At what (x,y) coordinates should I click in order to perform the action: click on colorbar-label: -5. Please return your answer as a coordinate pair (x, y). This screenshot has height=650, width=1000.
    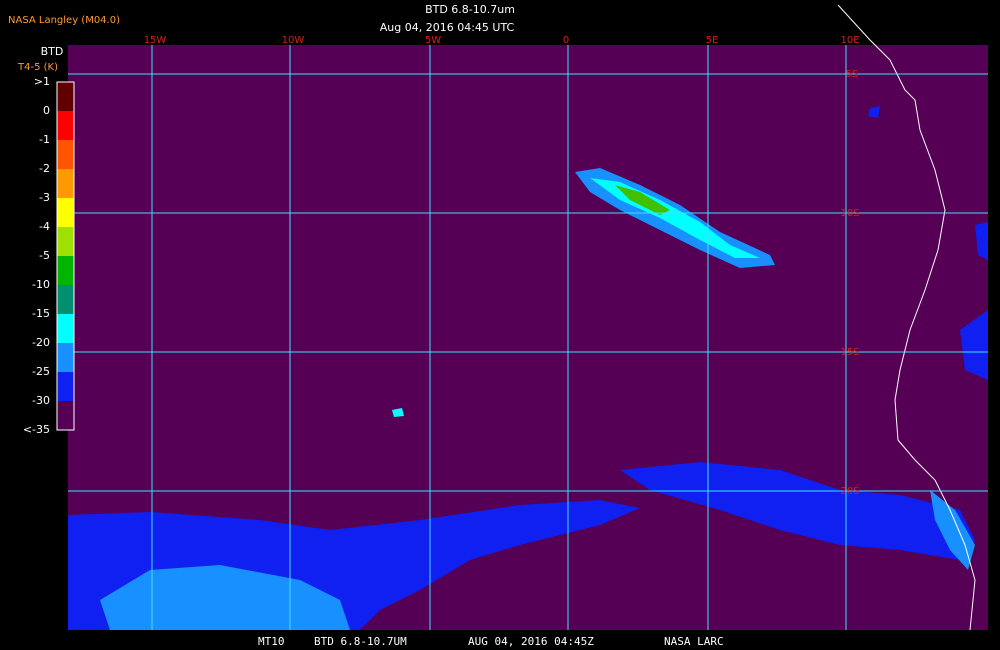
    Looking at the image, I should click on (44, 255).